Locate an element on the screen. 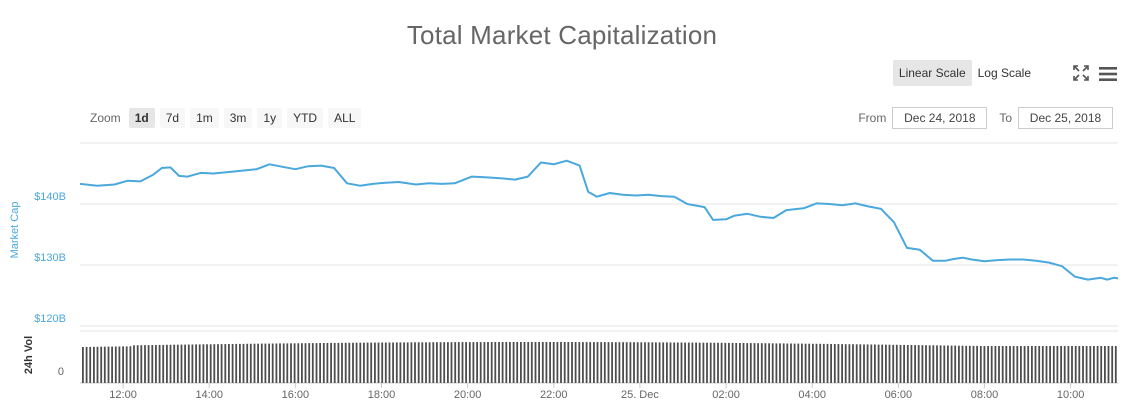 The width and height of the screenshot is (1129, 414). x-tick-label: 18:00 is located at coordinates (382, 395).